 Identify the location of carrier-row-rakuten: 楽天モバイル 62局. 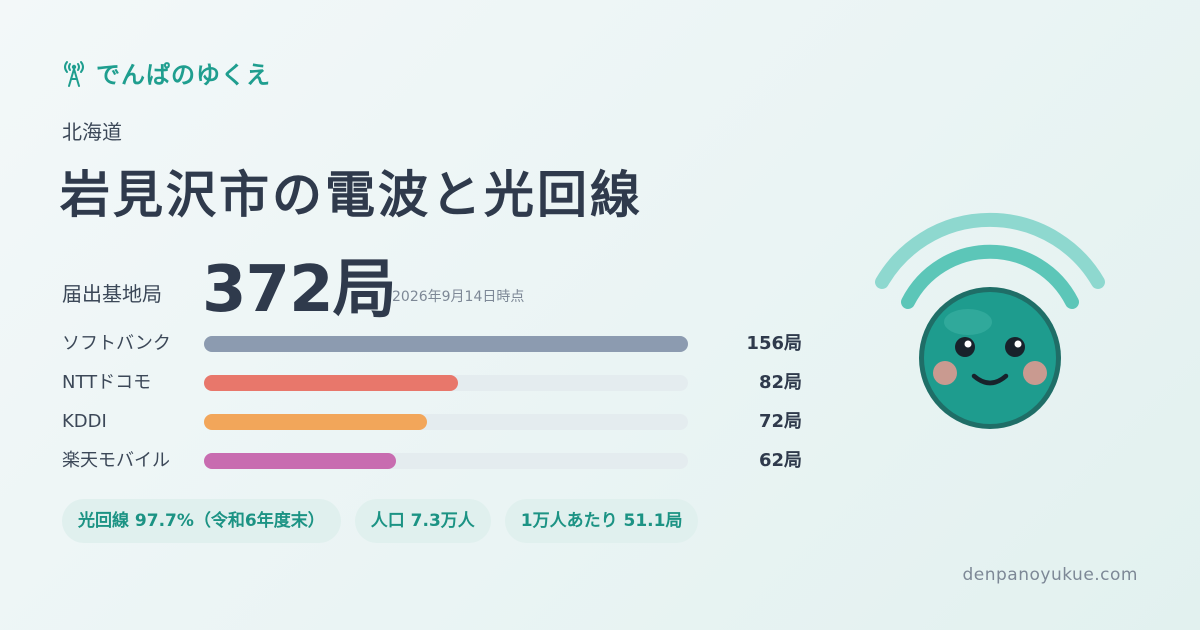
(442, 461).